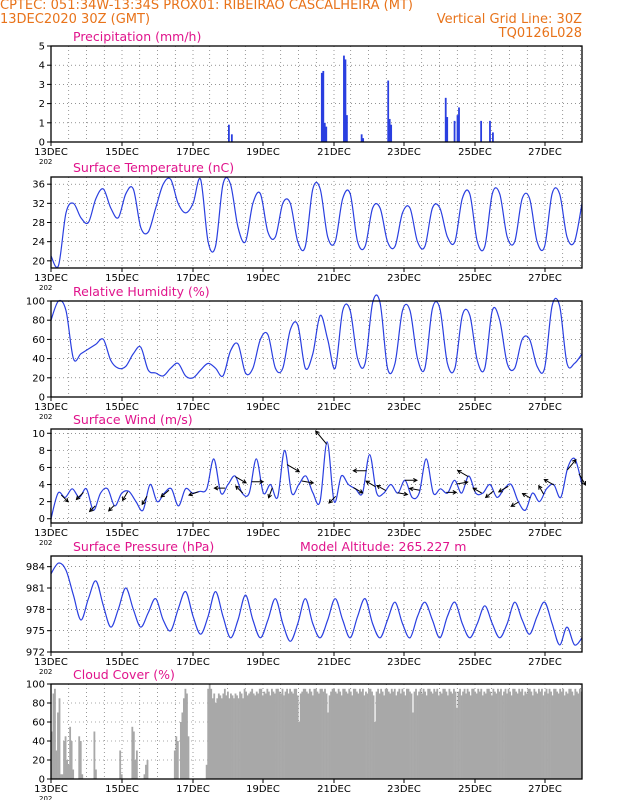 The height and width of the screenshot is (800, 618). I want to click on x-year-label: 202, so click(45, 417).